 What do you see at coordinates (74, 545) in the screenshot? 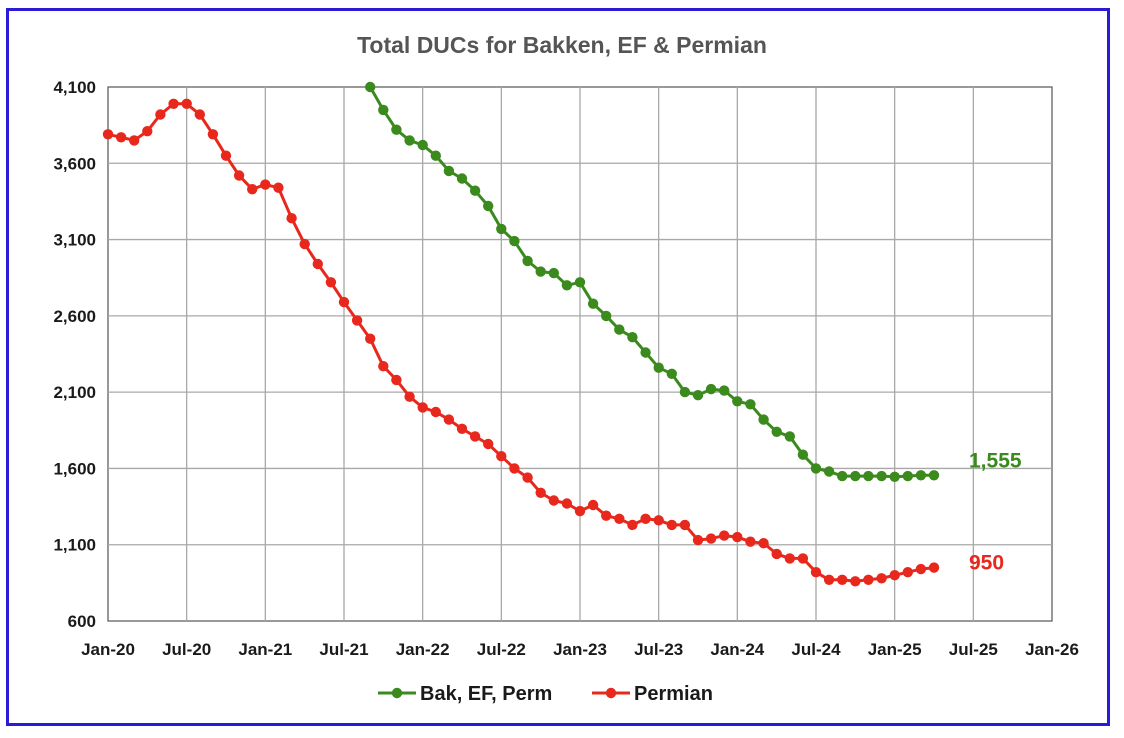
I see `y-tick-label: 1,100` at bounding box center [74, 545].